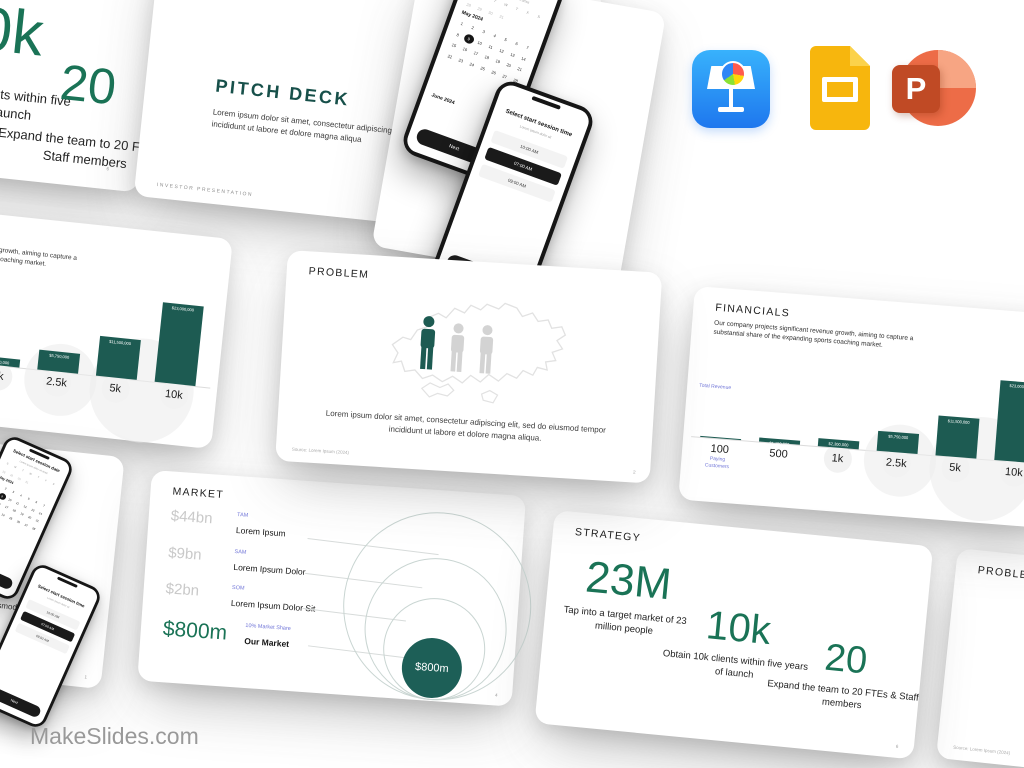  What do you see at coordinates (195, 631) in the screenshot?
I see `market-value: $800m` at bounding box center [195, 631].